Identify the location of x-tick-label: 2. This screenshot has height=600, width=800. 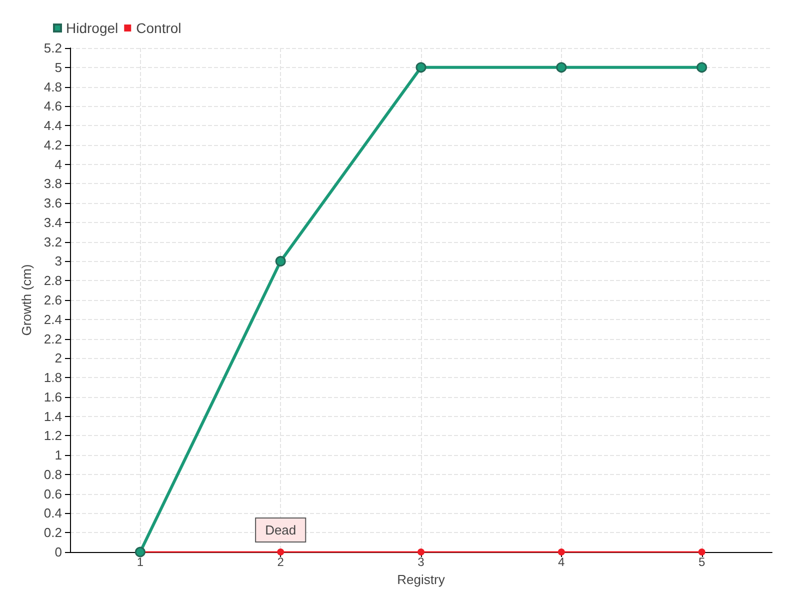
(280, 562).